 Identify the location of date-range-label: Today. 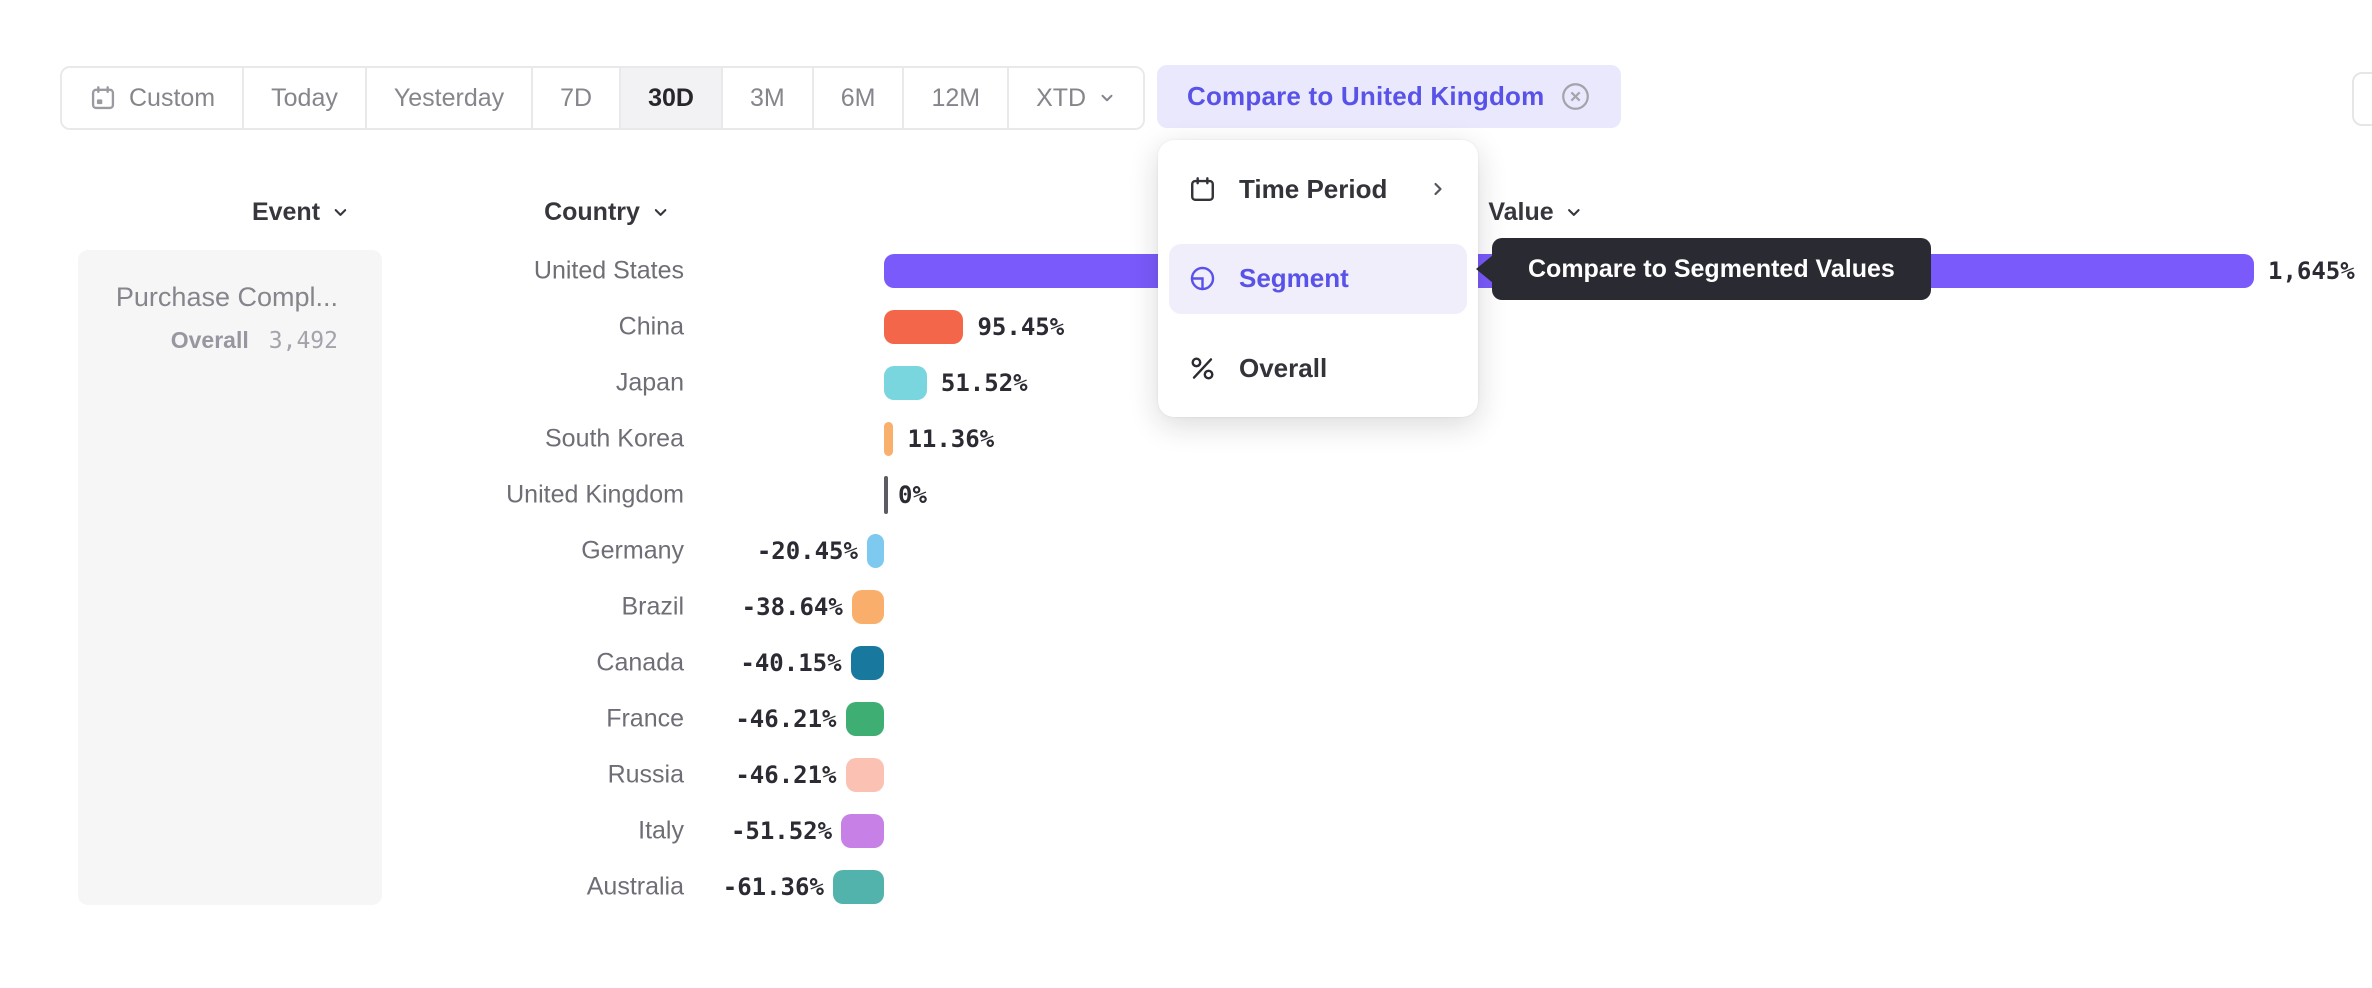
(304, 97).